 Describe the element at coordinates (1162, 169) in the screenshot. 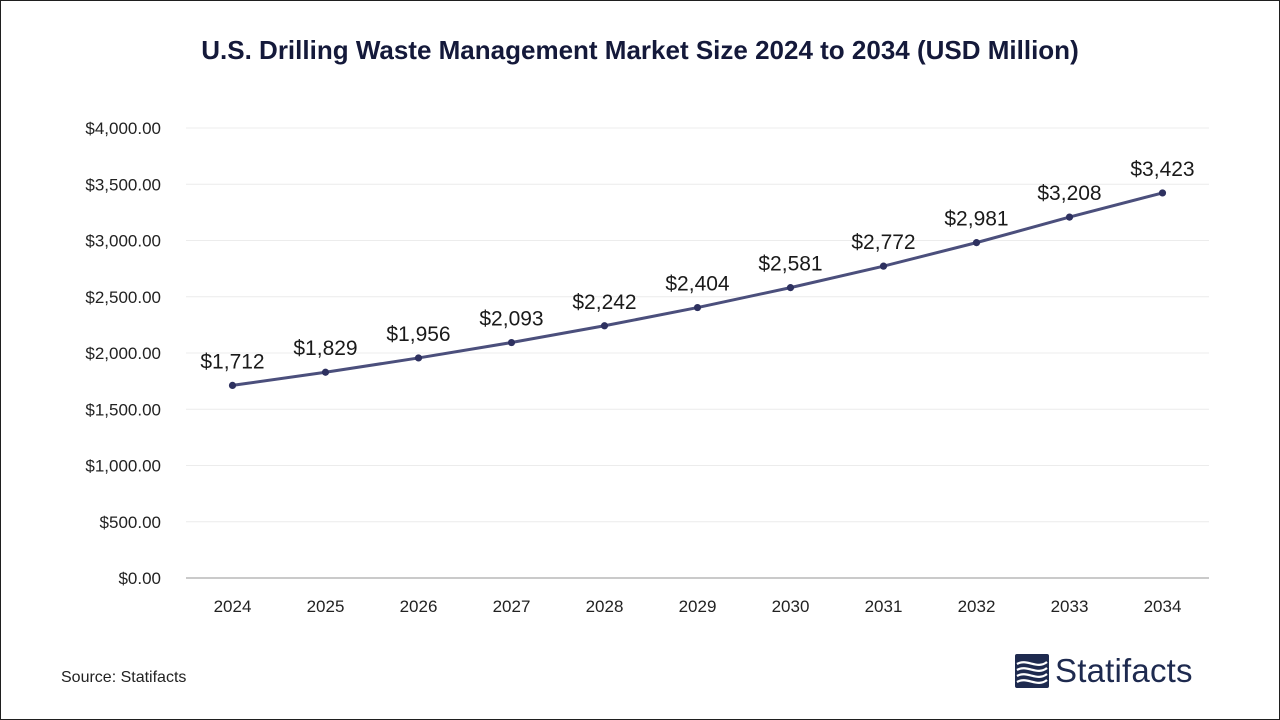

I see `data-label: $3,423` at that location.